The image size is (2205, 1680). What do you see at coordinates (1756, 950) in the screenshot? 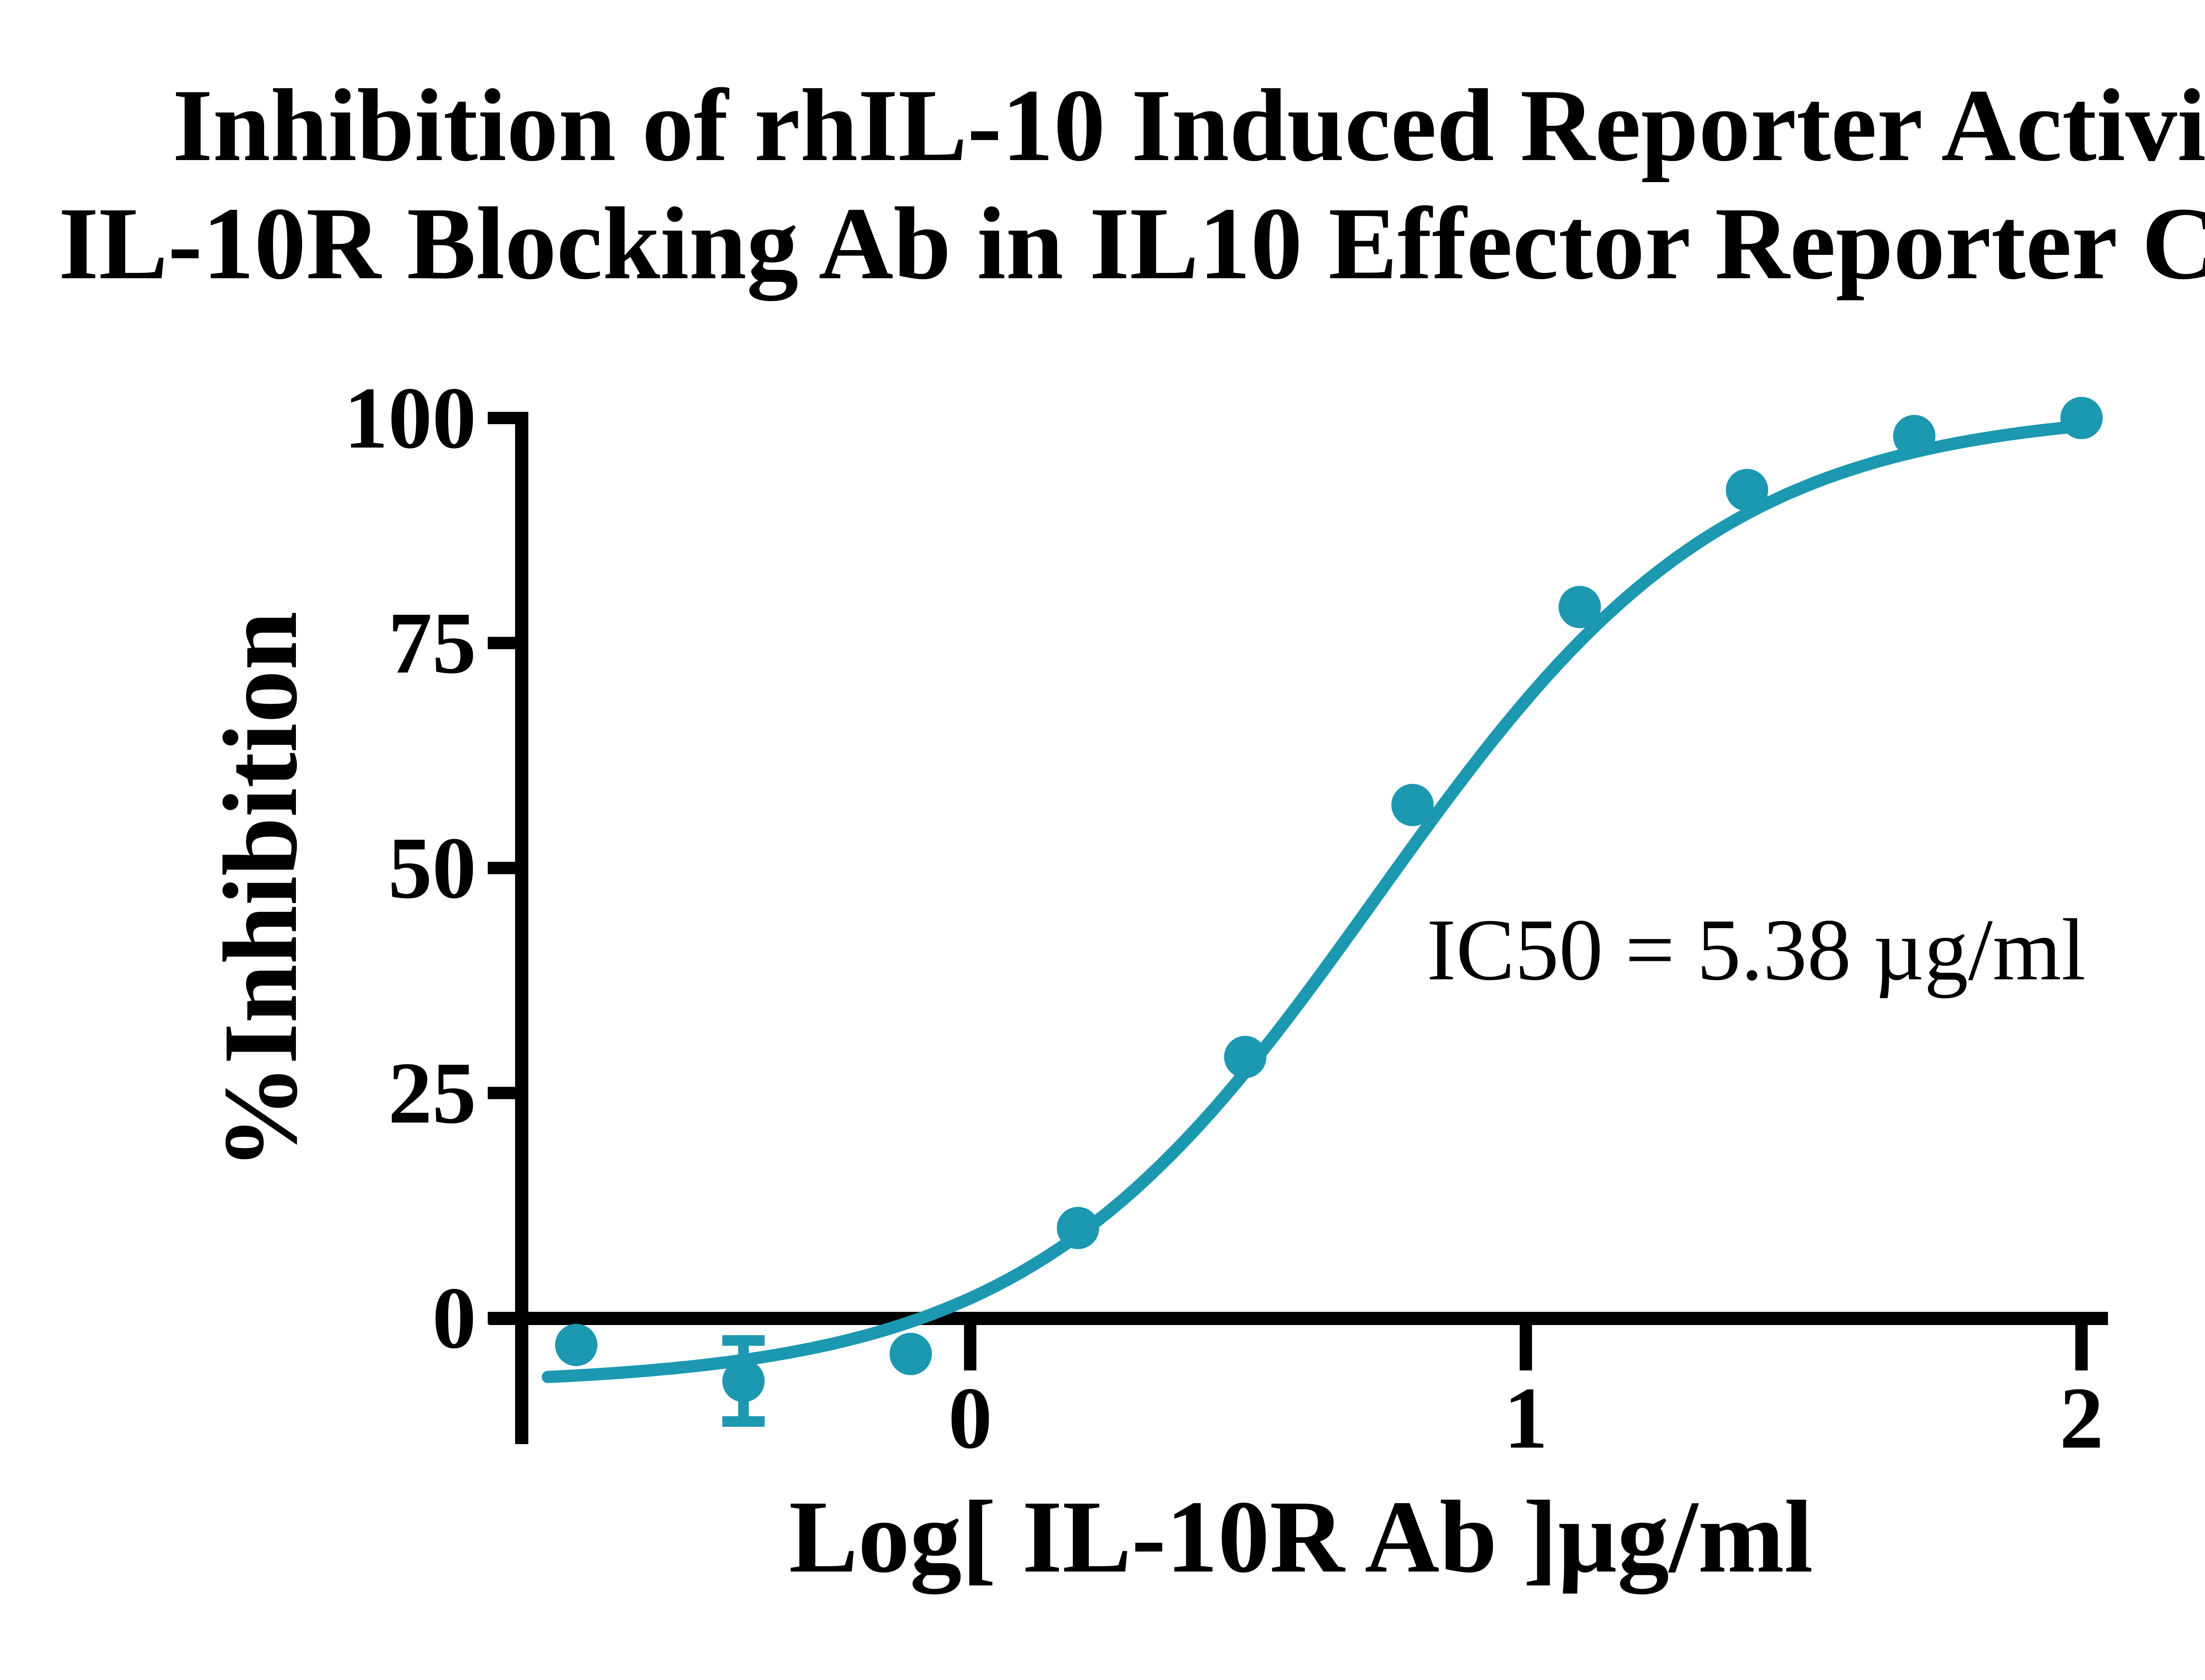
I see `ic50-annotation: IC50 = 5.38 µg/ml` at bounding box center [1756, 950].